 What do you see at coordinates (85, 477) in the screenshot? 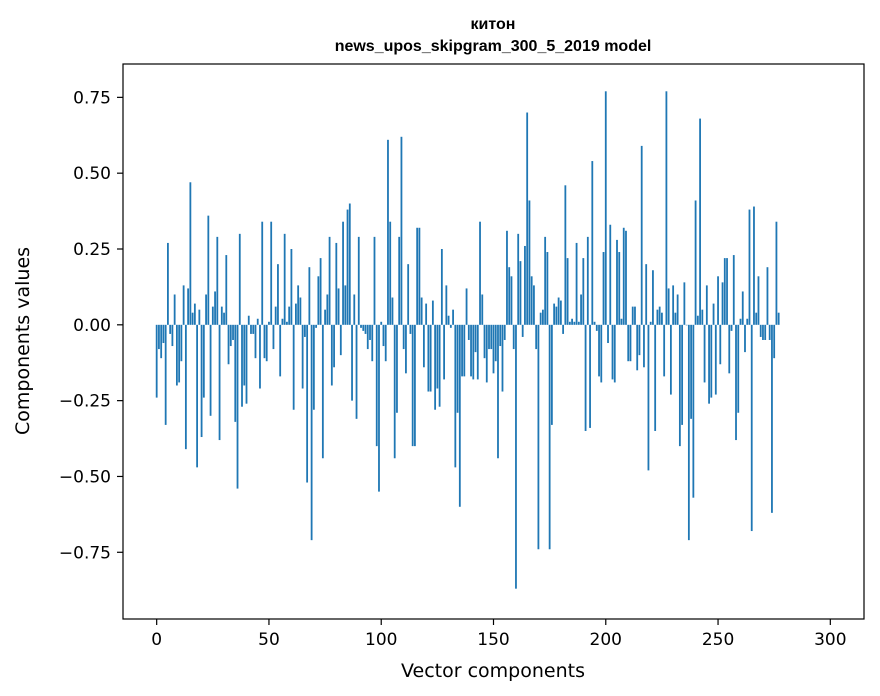
I see `y-tick-label: −0.50` at bounding box center [85, 477].